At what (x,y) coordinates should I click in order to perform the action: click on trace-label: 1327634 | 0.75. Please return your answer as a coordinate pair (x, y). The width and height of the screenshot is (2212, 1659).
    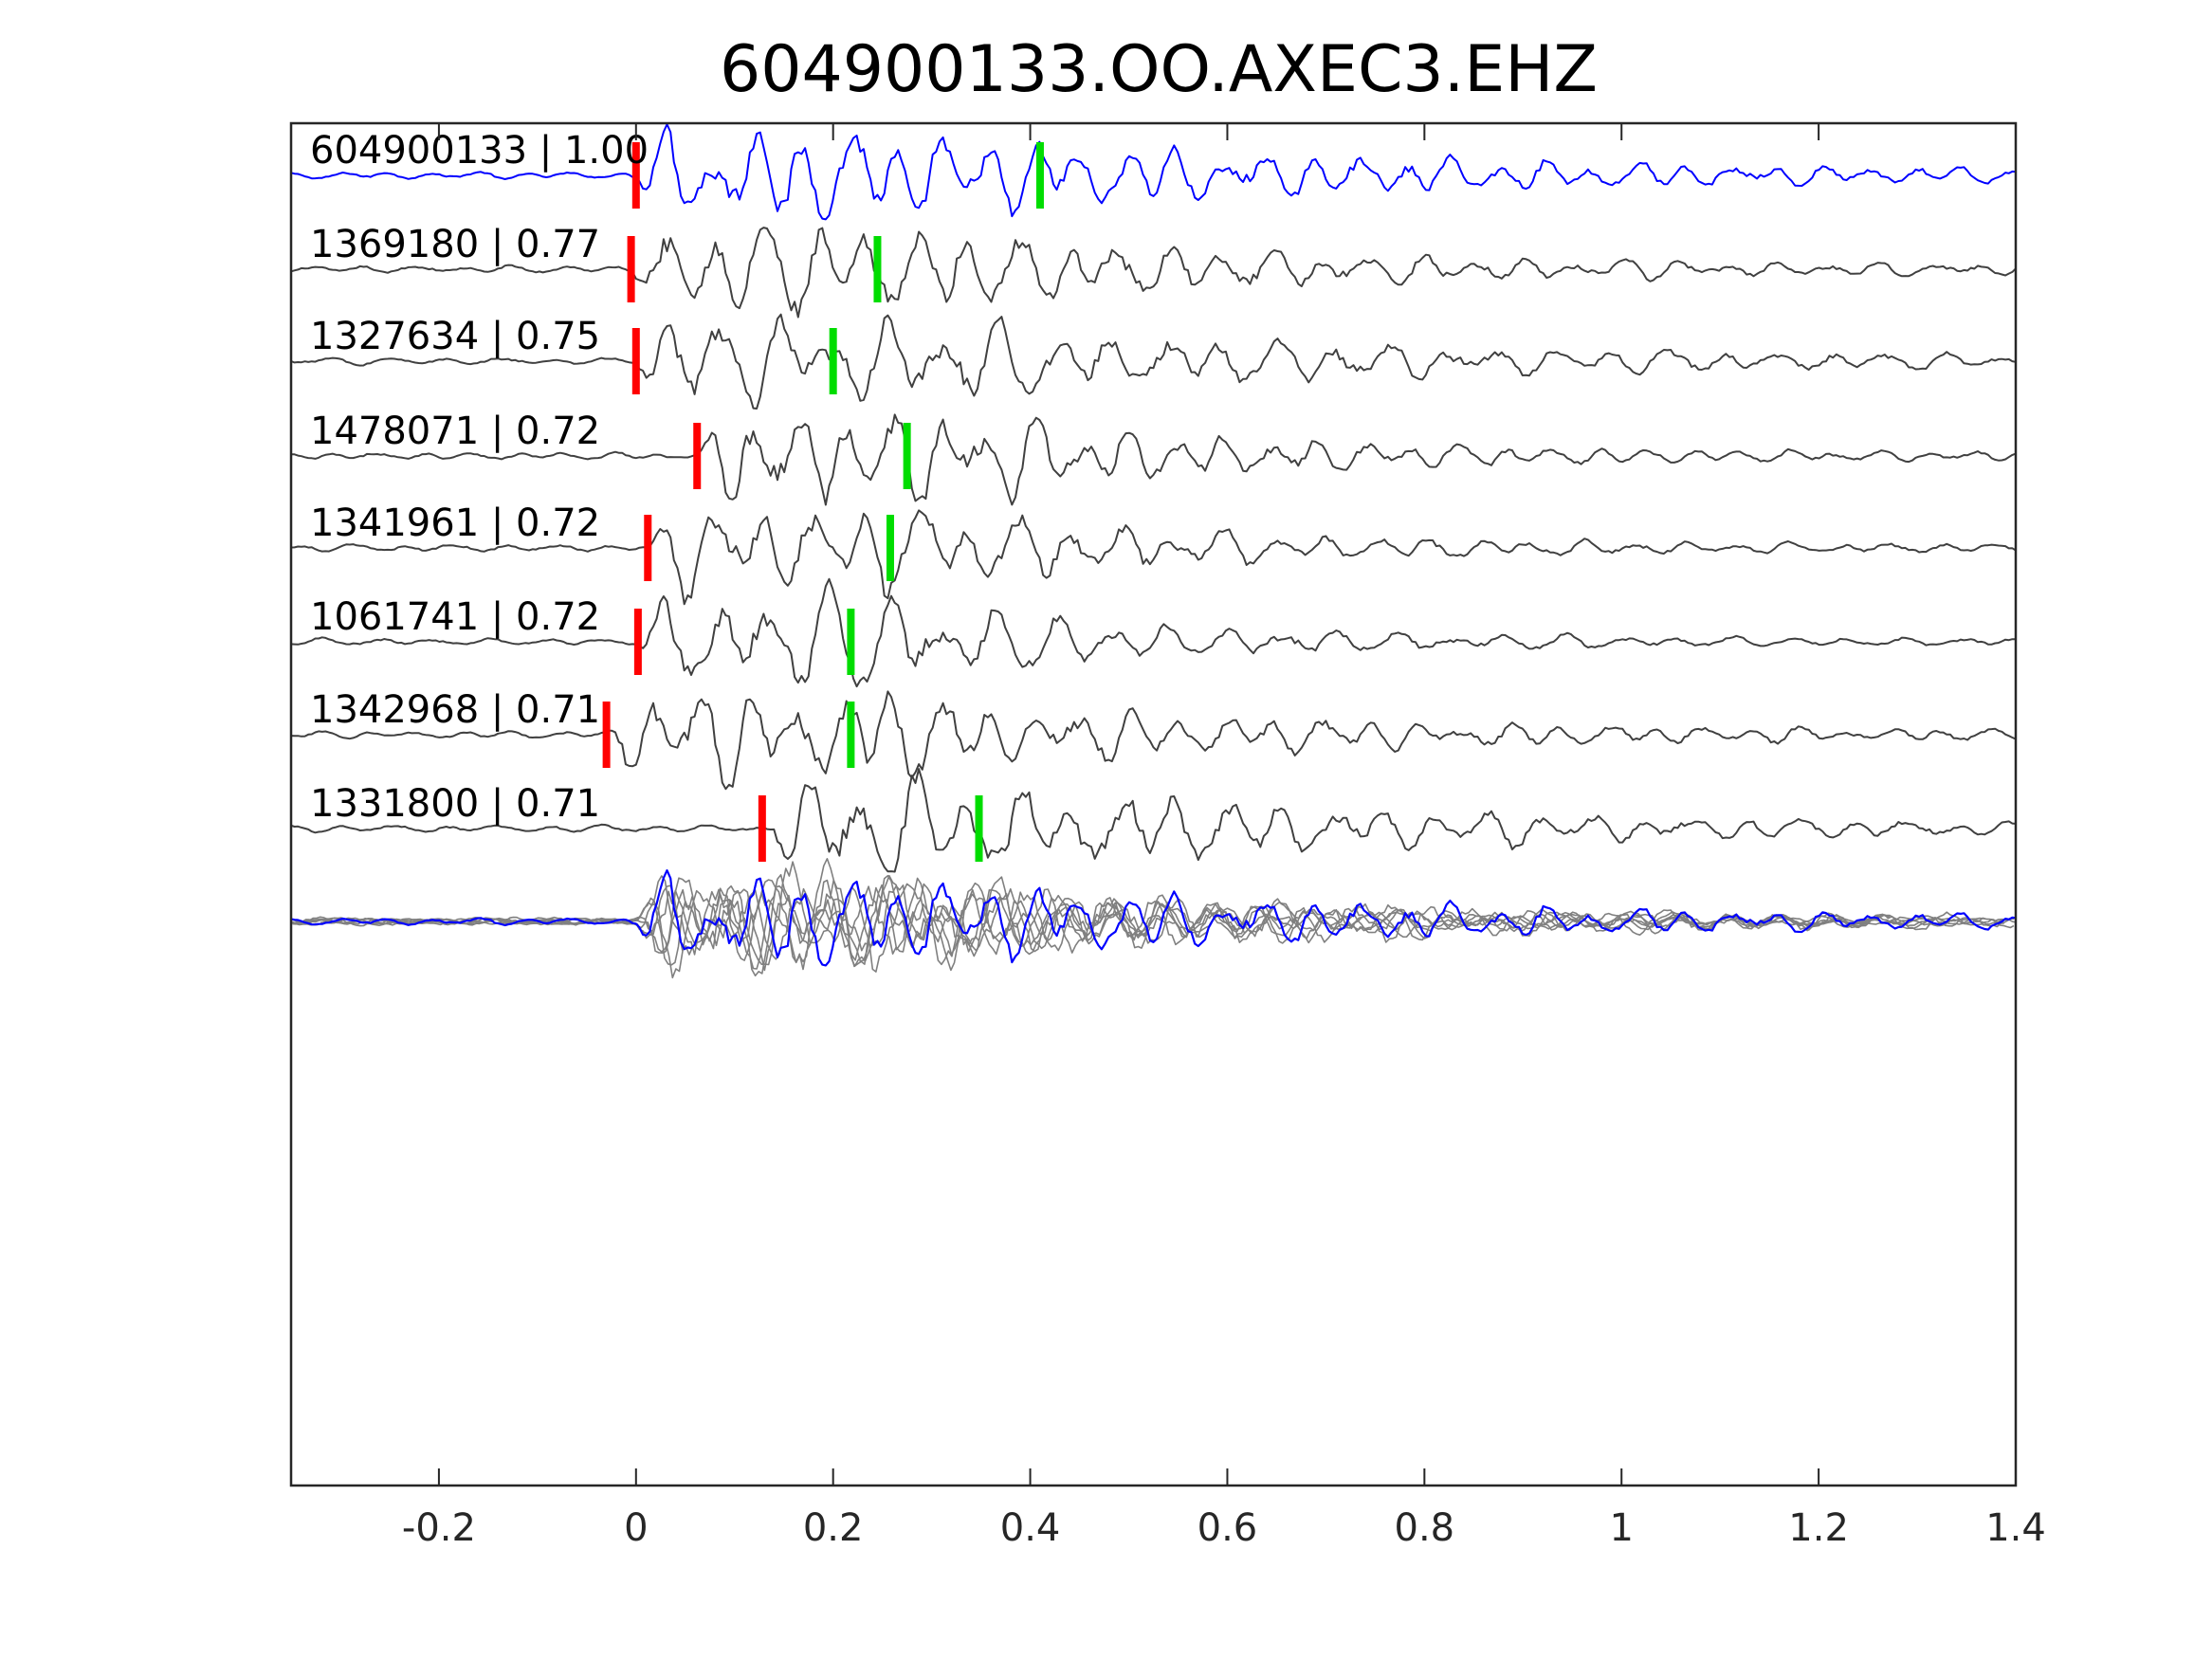
    Looking at the image, I should click on (455, 336).